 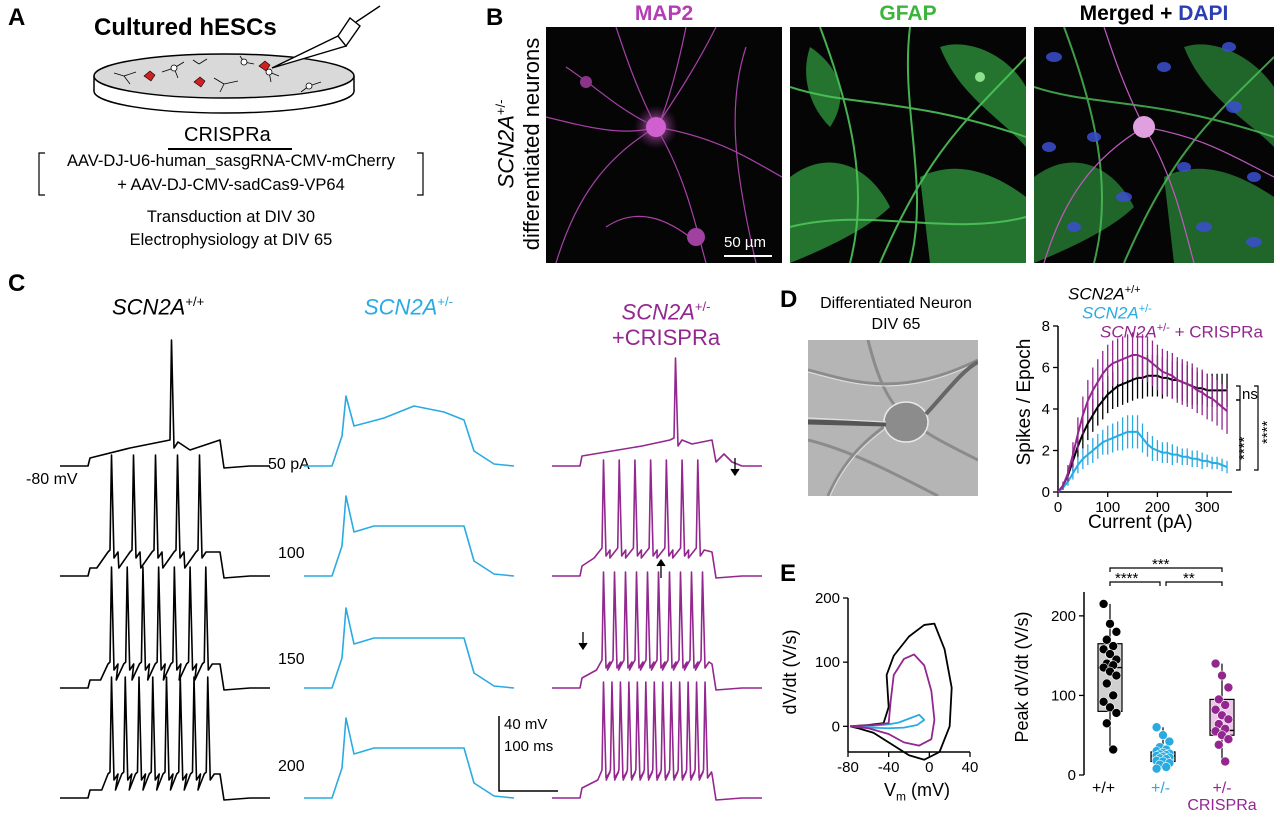 What do you see at coordinates (748, 256) in the screenshot?
I see `scalebar-line` at bounding box center [748, 256].